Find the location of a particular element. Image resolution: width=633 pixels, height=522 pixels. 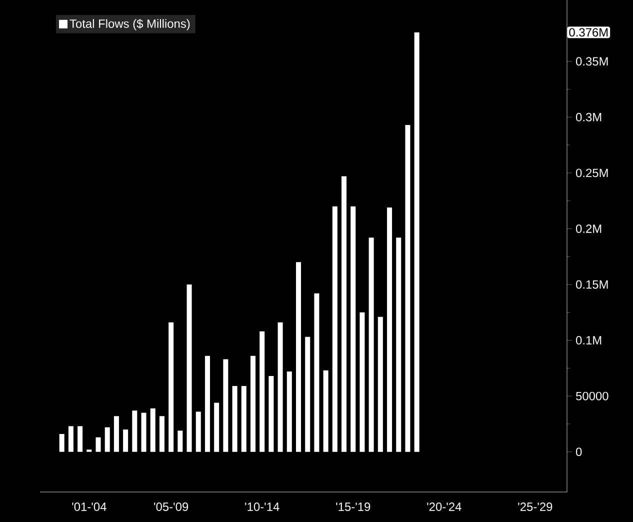

annotation: 0.376M is located at coordinates (588, 32).